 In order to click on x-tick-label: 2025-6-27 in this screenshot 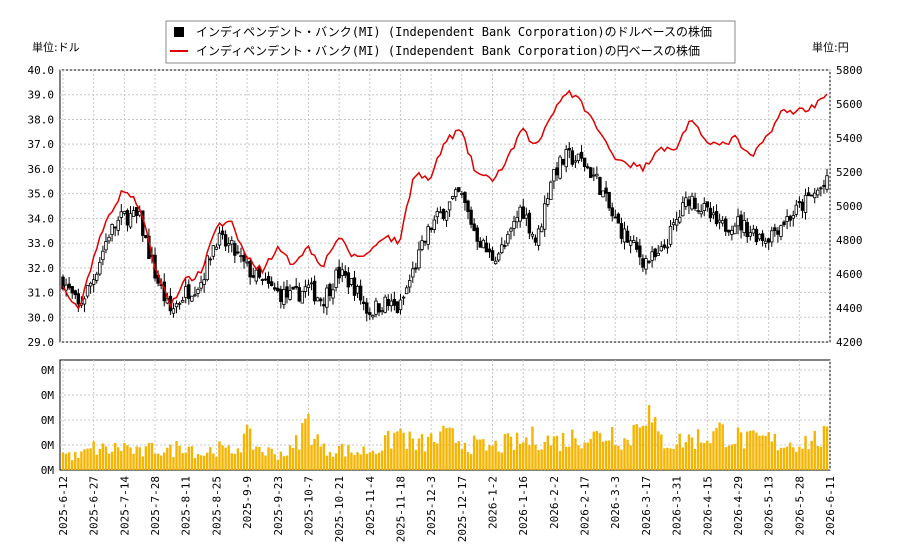, I will do `click(94, 506)`.